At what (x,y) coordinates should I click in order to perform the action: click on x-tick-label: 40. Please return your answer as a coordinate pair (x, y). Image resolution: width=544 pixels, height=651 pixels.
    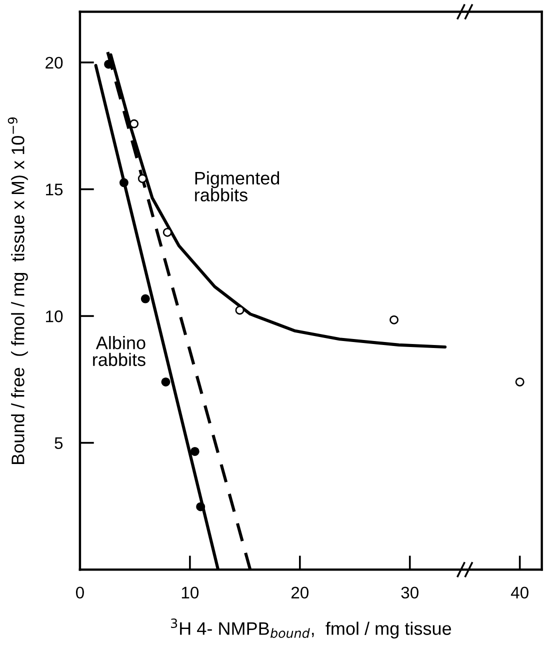
    Looking at the image, I should click on (519, 592).